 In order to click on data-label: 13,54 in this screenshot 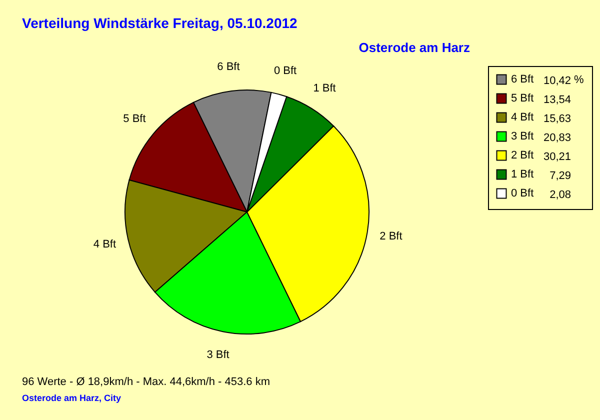, I will do `click(557, 100)`.